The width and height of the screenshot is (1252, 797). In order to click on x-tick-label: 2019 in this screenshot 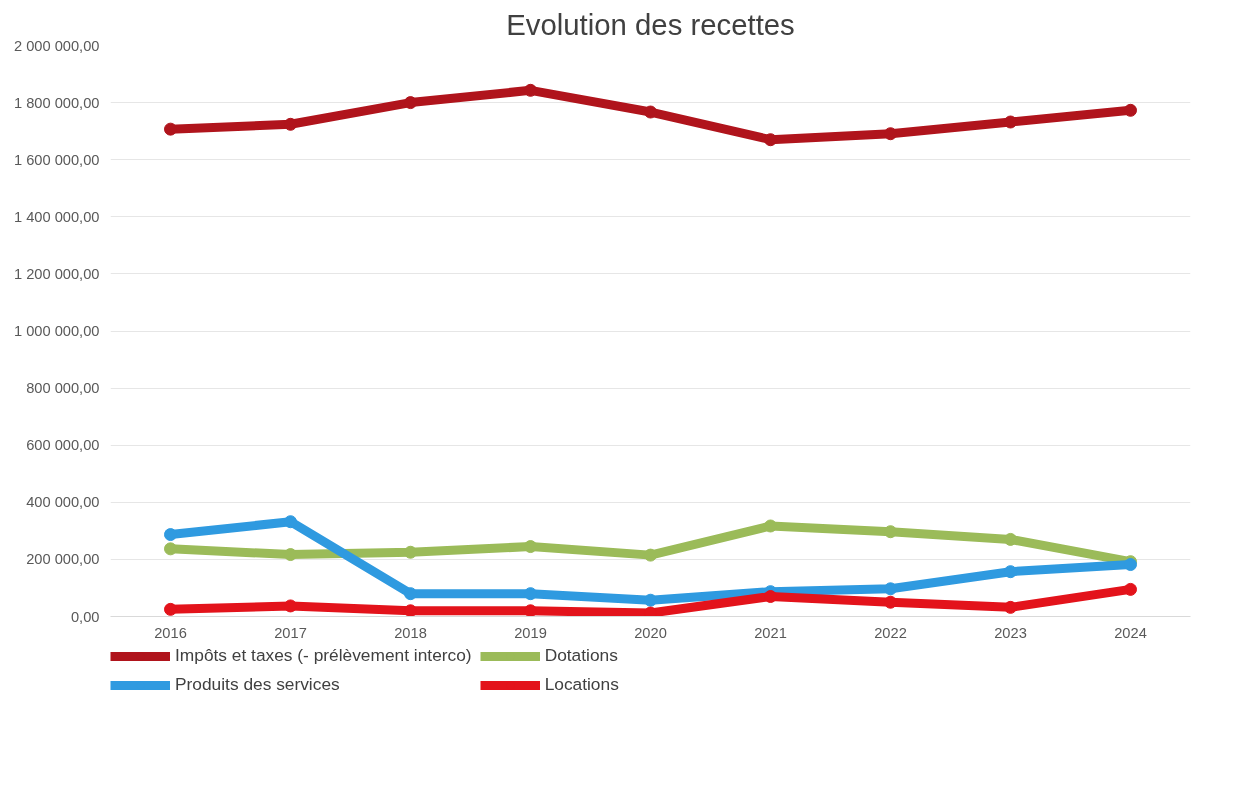, I will do `click(530, 632)`.